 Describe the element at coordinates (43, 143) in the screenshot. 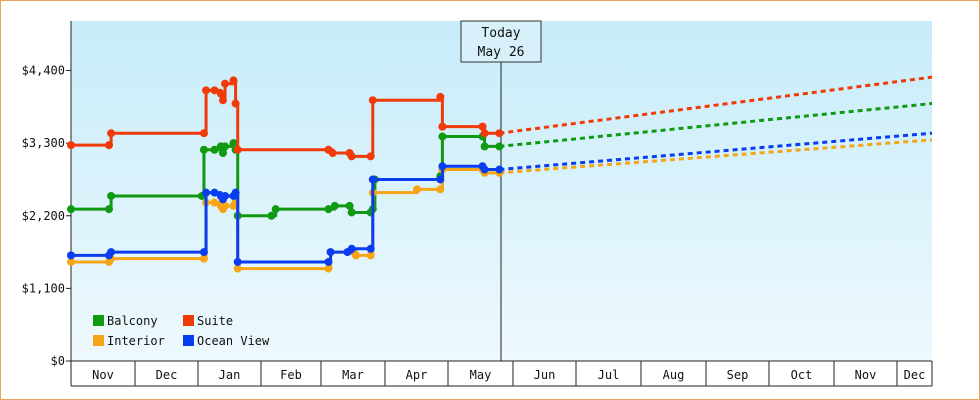

I see `y-tick-label: $3,300` at that location.